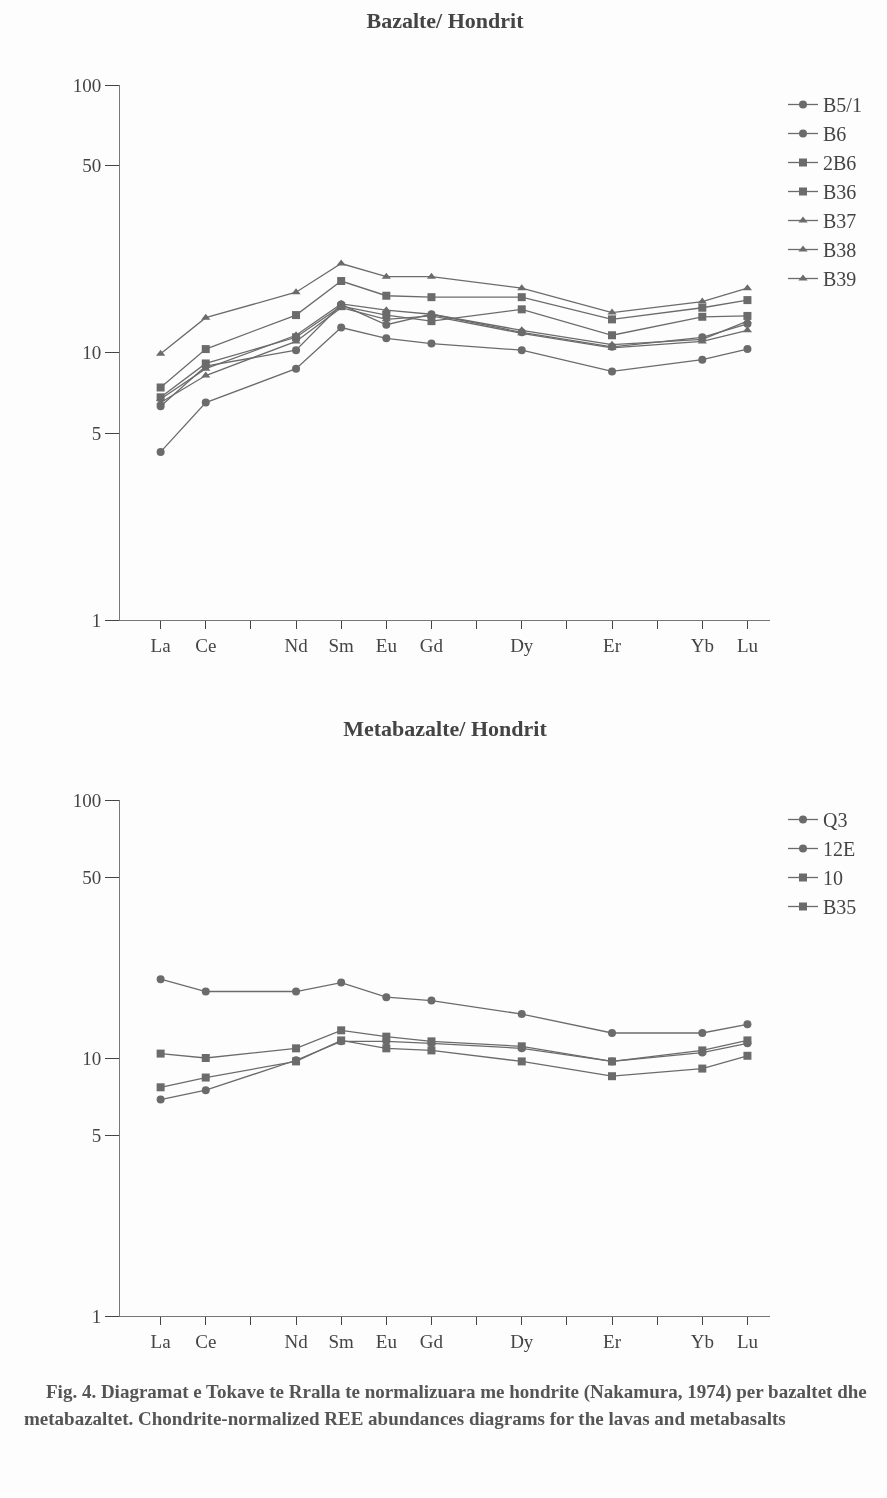  I want to click on legend-label: 10, so click(833, 878).